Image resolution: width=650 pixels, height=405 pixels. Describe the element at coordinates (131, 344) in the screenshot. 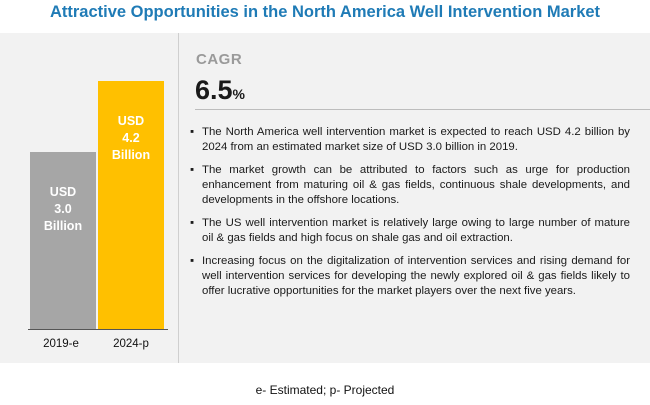

I see `x-tick-label-2024: 2024-p` at that location.